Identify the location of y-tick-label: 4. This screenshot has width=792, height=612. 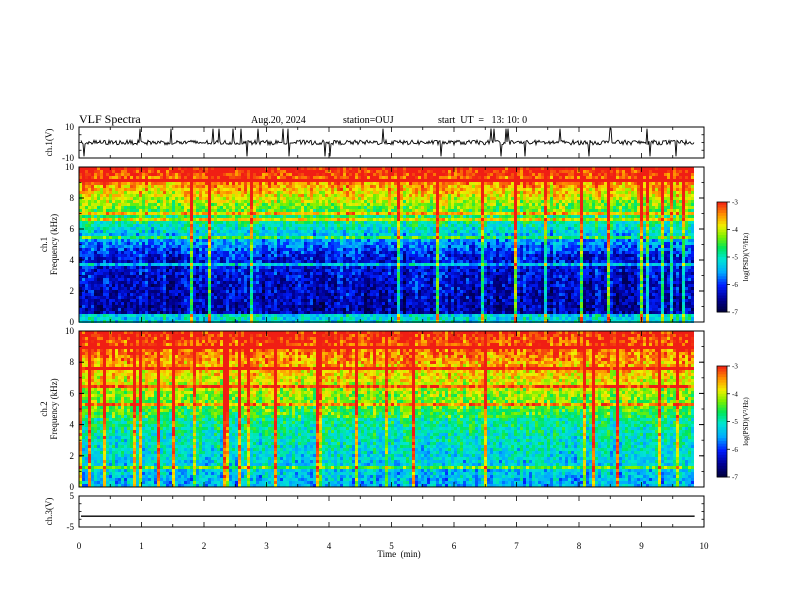
(72, 260).